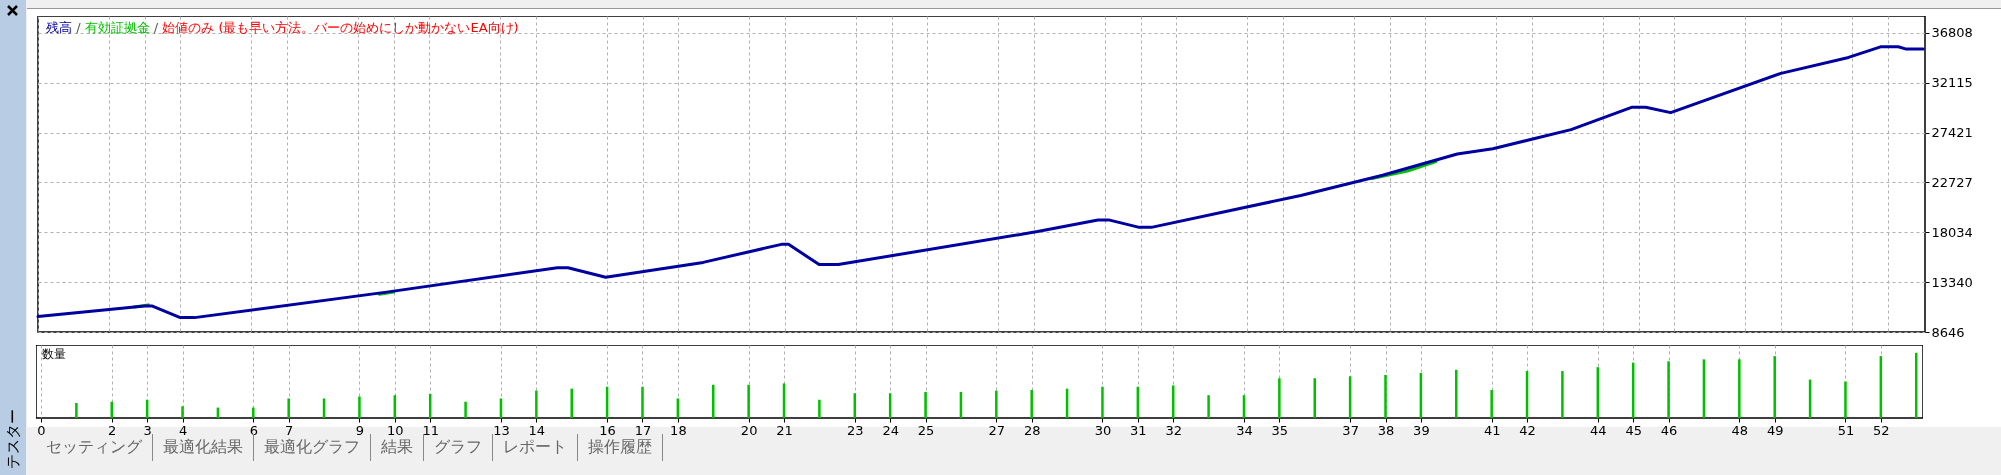 Image resolution: width=2001 pixels, height=475 pixels. I want to click on chart-subtitle: 始値のみ (最も早い方法。バーの始めにしか動かないEA向け), so click(340, 27).